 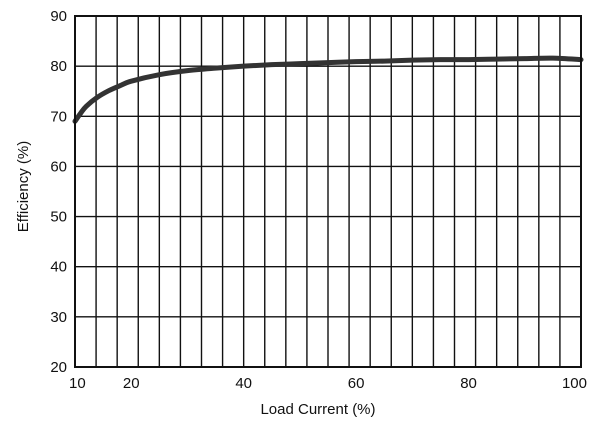 What do you see at coordinates (58, 66) in the screenshot?
I see `y-tick-label: 80` at bounding box center [58, 66].